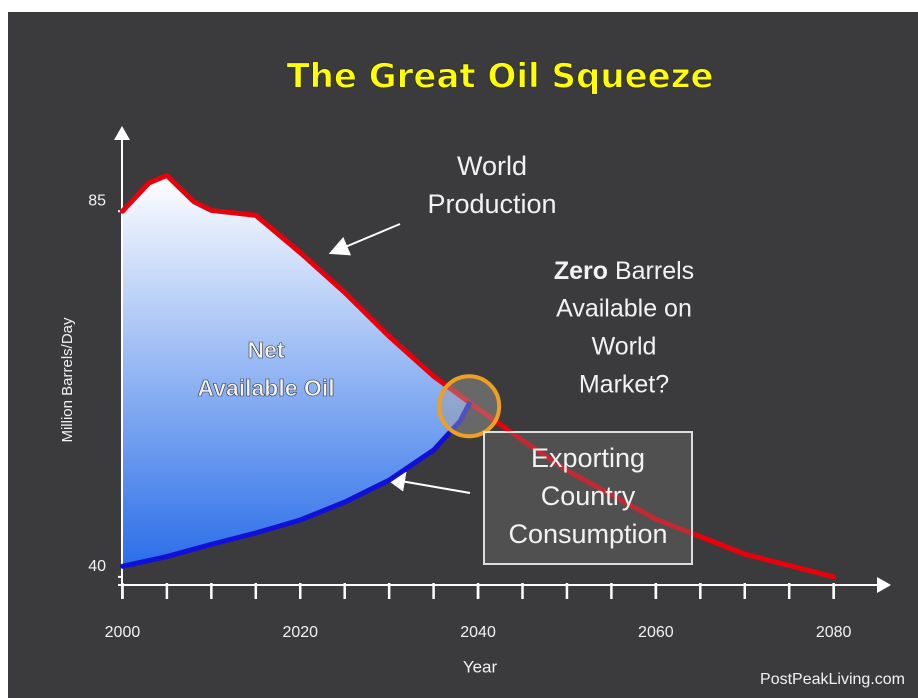 Image resolution: width=918 pixels, height=698 pixels. I want to click on x-axis-arrow, so click(884, 585).